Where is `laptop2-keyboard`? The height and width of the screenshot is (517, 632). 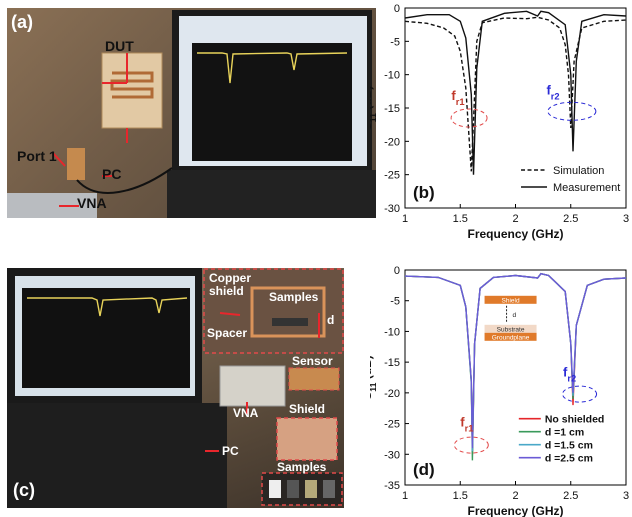
laptop2-keyboard is located at coordinates (117, 455).